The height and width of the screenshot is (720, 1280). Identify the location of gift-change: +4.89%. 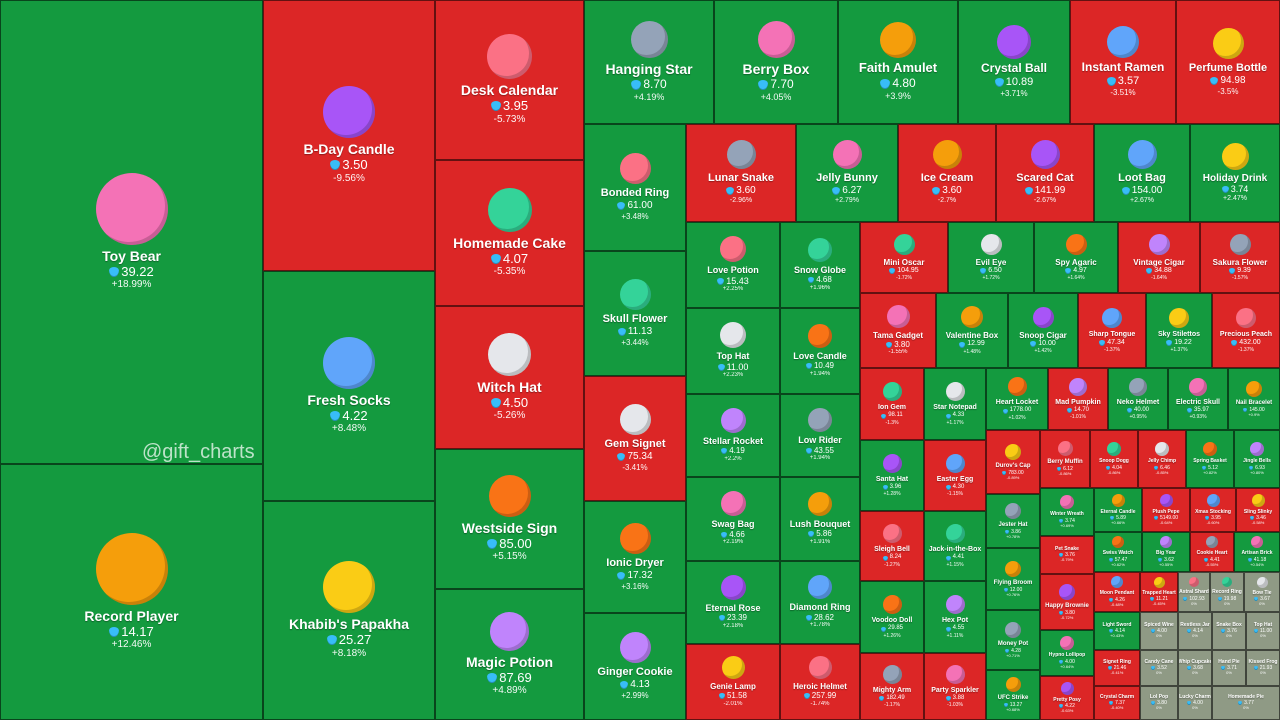
(509, 691).